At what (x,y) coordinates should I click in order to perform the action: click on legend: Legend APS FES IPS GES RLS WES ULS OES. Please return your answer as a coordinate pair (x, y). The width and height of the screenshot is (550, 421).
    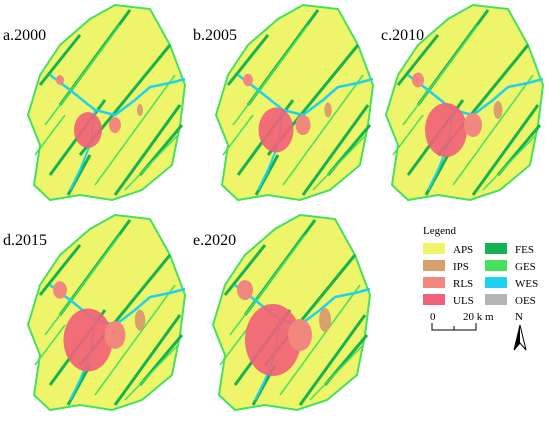
    Looking at the image, I should click on (480, 266).